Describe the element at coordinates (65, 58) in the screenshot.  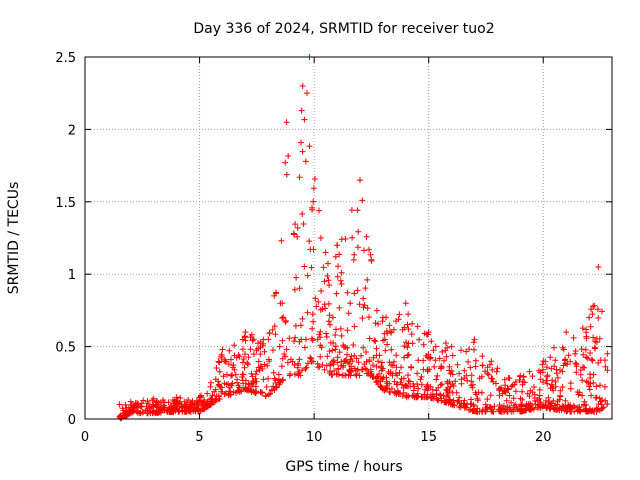
I see `y-tick-label: 2.5` at that location.